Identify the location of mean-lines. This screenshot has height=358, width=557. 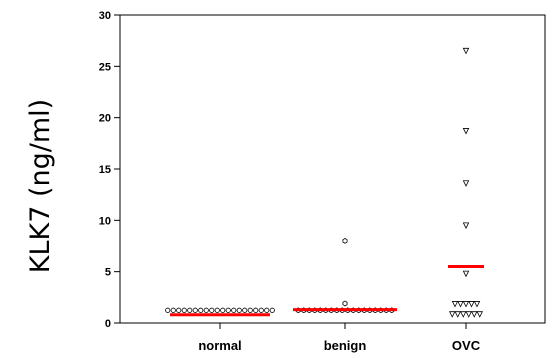
(327, 291).